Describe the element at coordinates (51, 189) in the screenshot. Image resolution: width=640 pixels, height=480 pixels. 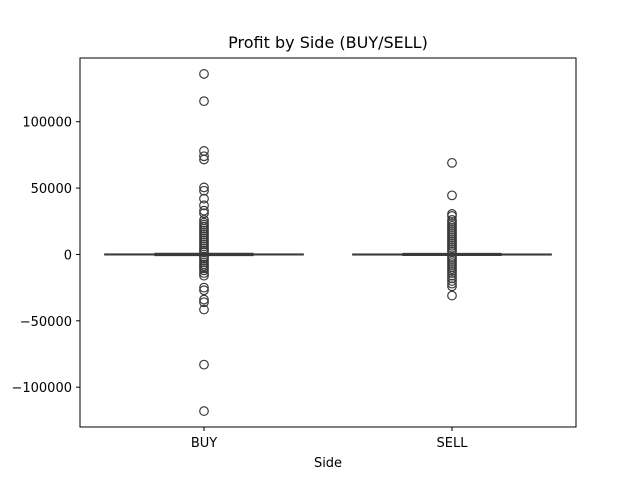
I see `y-tick-label: 50000` at that location.